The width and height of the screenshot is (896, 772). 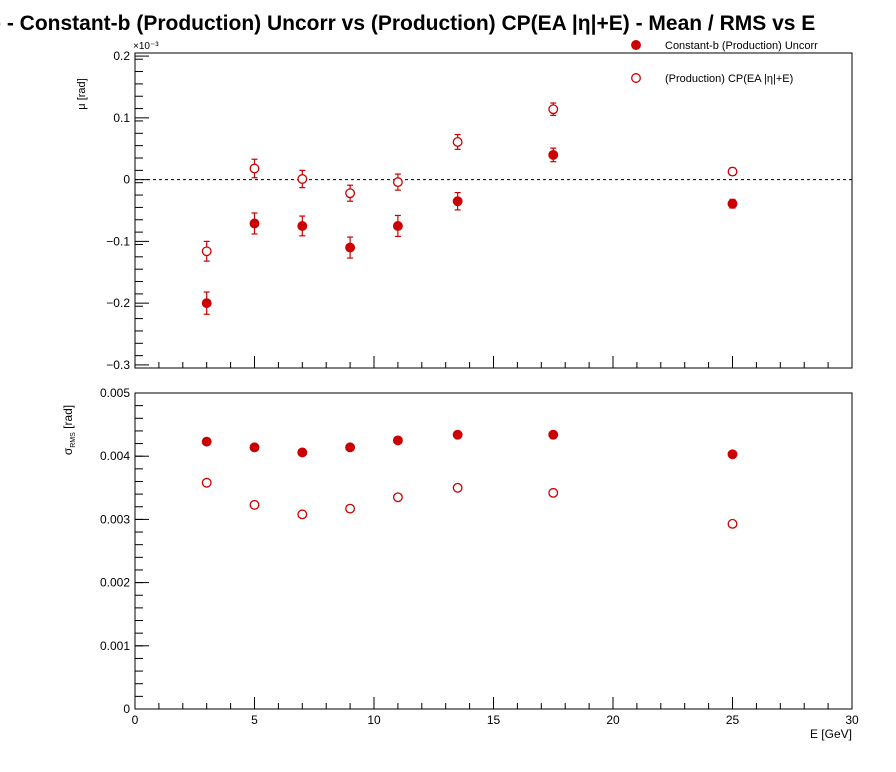 I want to click on y-tick-label: −0.3, so click(x=118, y=365).